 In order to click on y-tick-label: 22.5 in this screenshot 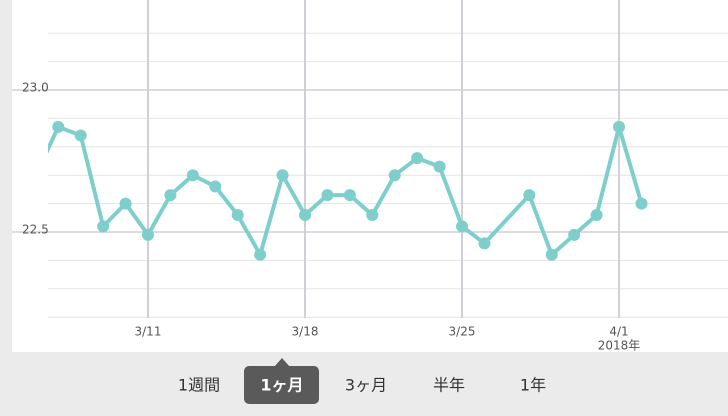, I will do `click(35, 230)`.